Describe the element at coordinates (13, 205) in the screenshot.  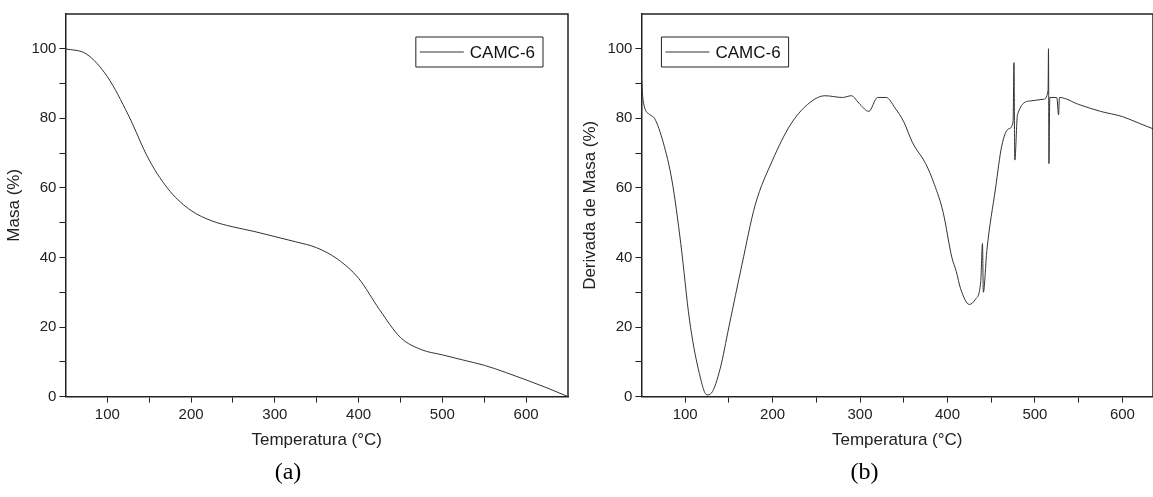
I see `y-axis-title: Masa (%)` at that location.